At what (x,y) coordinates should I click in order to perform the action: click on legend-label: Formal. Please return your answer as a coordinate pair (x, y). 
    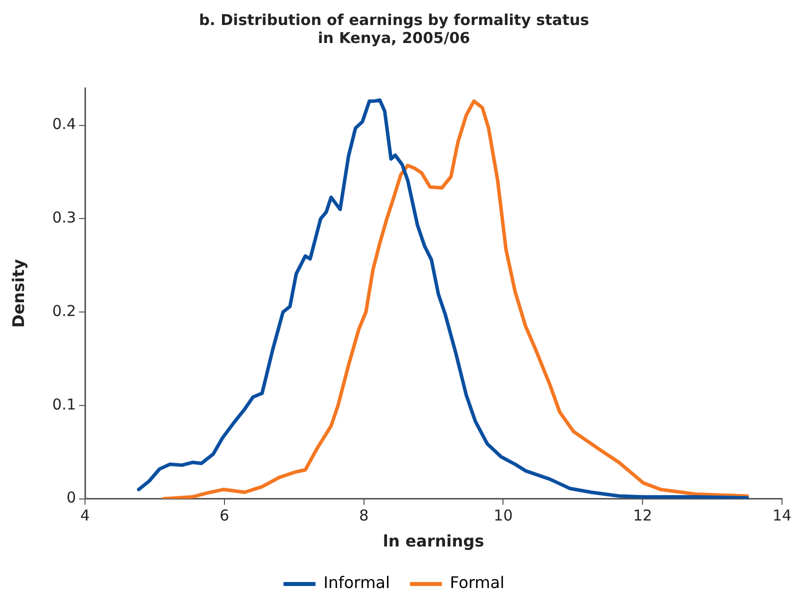
    Looking at the image, I should click on (477, 582).